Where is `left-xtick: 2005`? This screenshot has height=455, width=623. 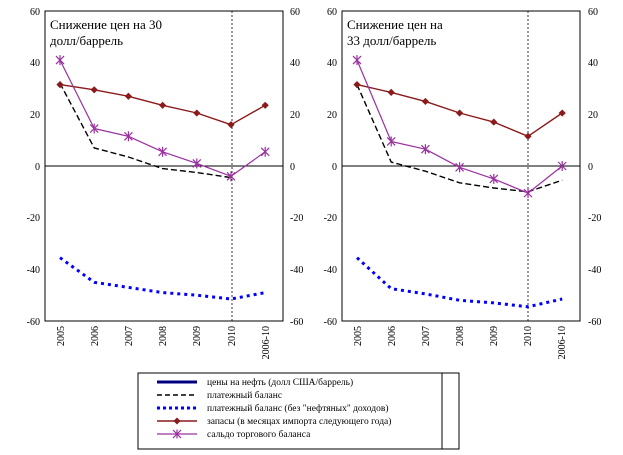
left-xtick: 2005 is located at coordinates (61, 336).